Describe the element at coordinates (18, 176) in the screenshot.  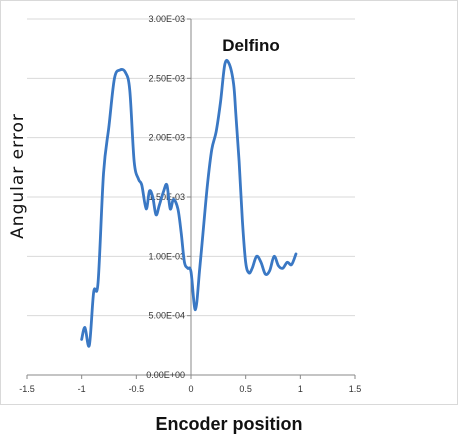
I see `y-axis-label: Angular error` at that location.